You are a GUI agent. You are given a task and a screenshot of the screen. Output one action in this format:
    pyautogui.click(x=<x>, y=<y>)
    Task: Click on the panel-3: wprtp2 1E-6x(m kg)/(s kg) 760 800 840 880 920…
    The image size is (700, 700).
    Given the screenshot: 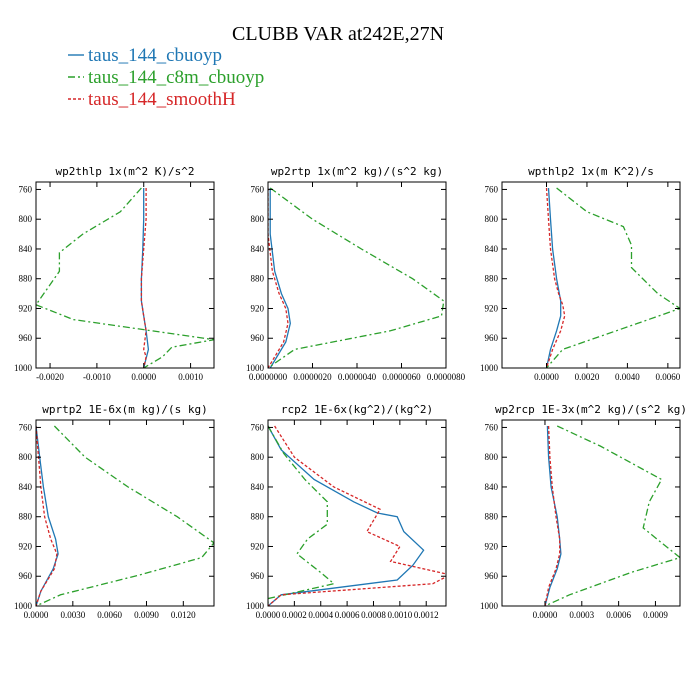 What is the action you would take?
    pyautogui.click(x=114, y=511)
    